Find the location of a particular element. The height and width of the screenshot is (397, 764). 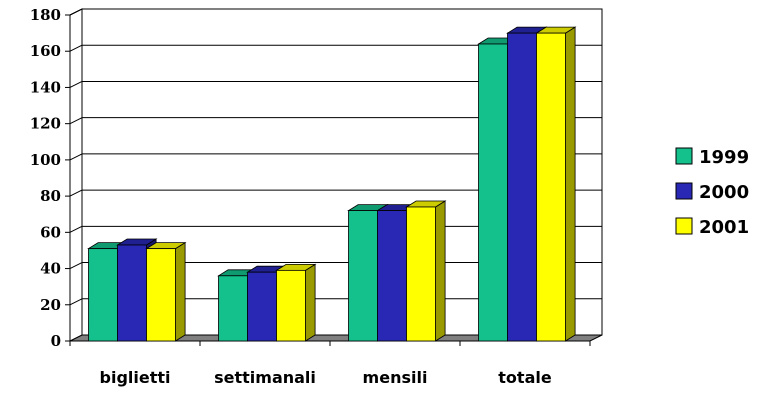

legend-item-1999: 1999 is located at coordinates (712, 157).